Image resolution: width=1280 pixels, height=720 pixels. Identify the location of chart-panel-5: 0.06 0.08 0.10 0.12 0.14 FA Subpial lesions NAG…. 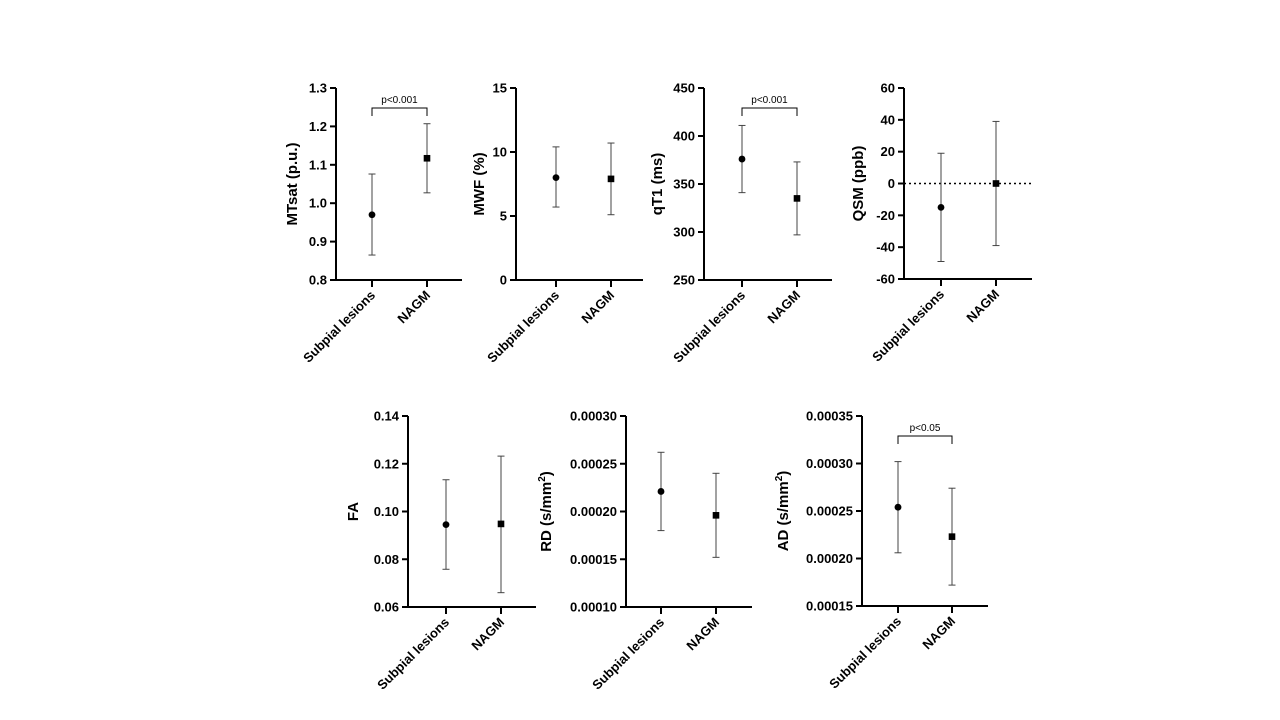
(440, 551).